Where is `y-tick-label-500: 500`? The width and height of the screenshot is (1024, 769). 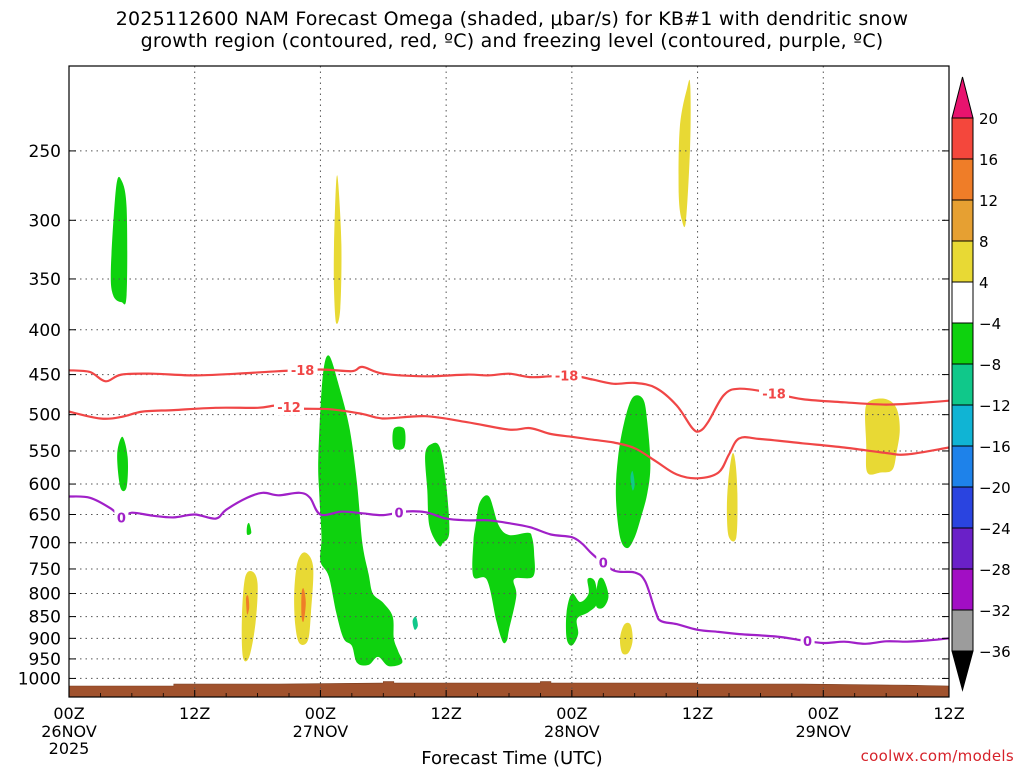 y-tick-label-500: 500 is located at coordinates (45, 416).